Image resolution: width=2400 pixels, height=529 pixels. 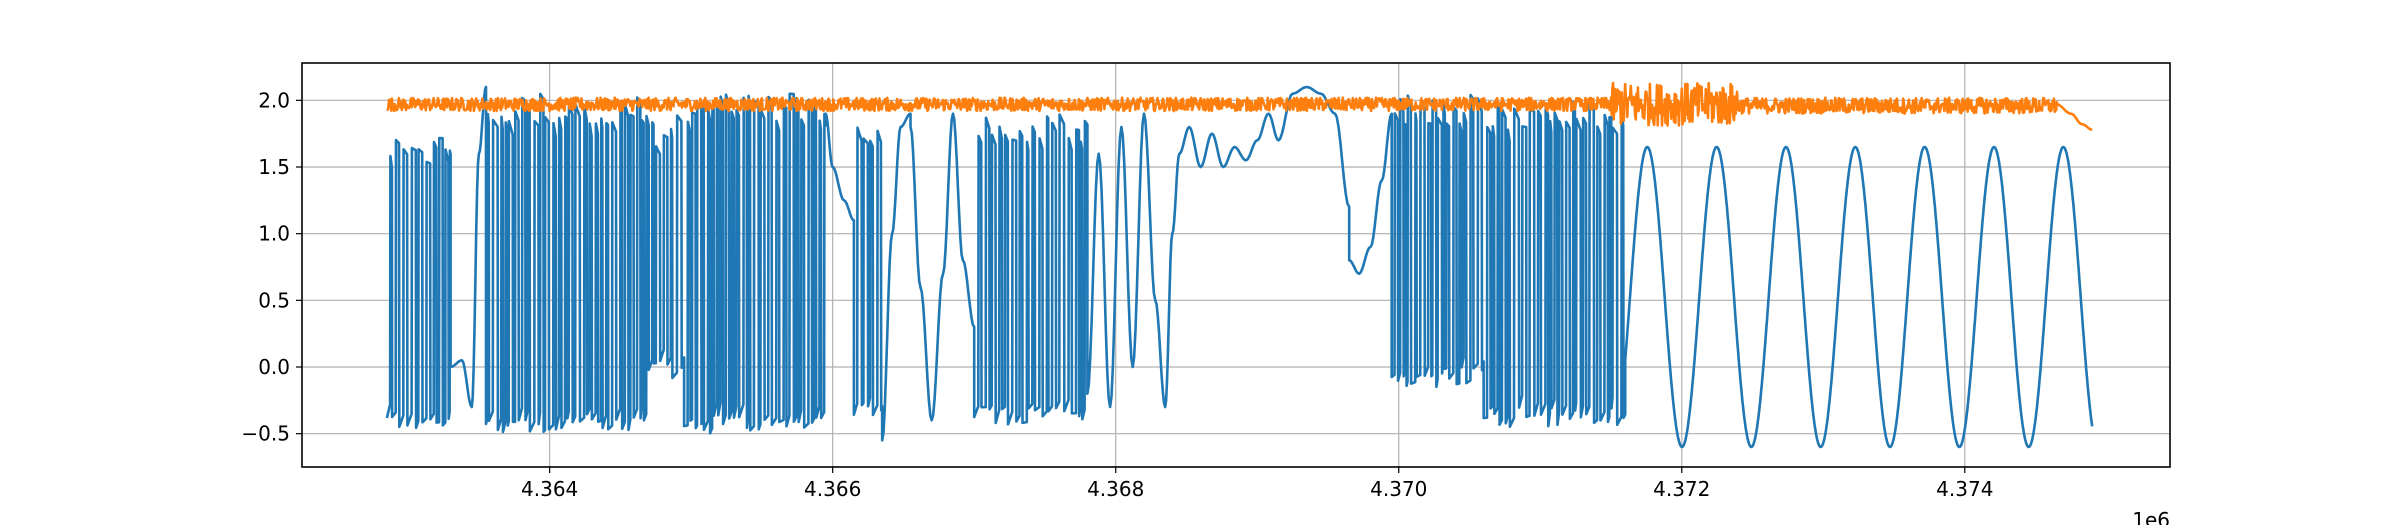 What do you see at coordinates (1964, 489) in the screenshot?
I see `x-tick-label: 4.374` at bounding box center [1964, 489].